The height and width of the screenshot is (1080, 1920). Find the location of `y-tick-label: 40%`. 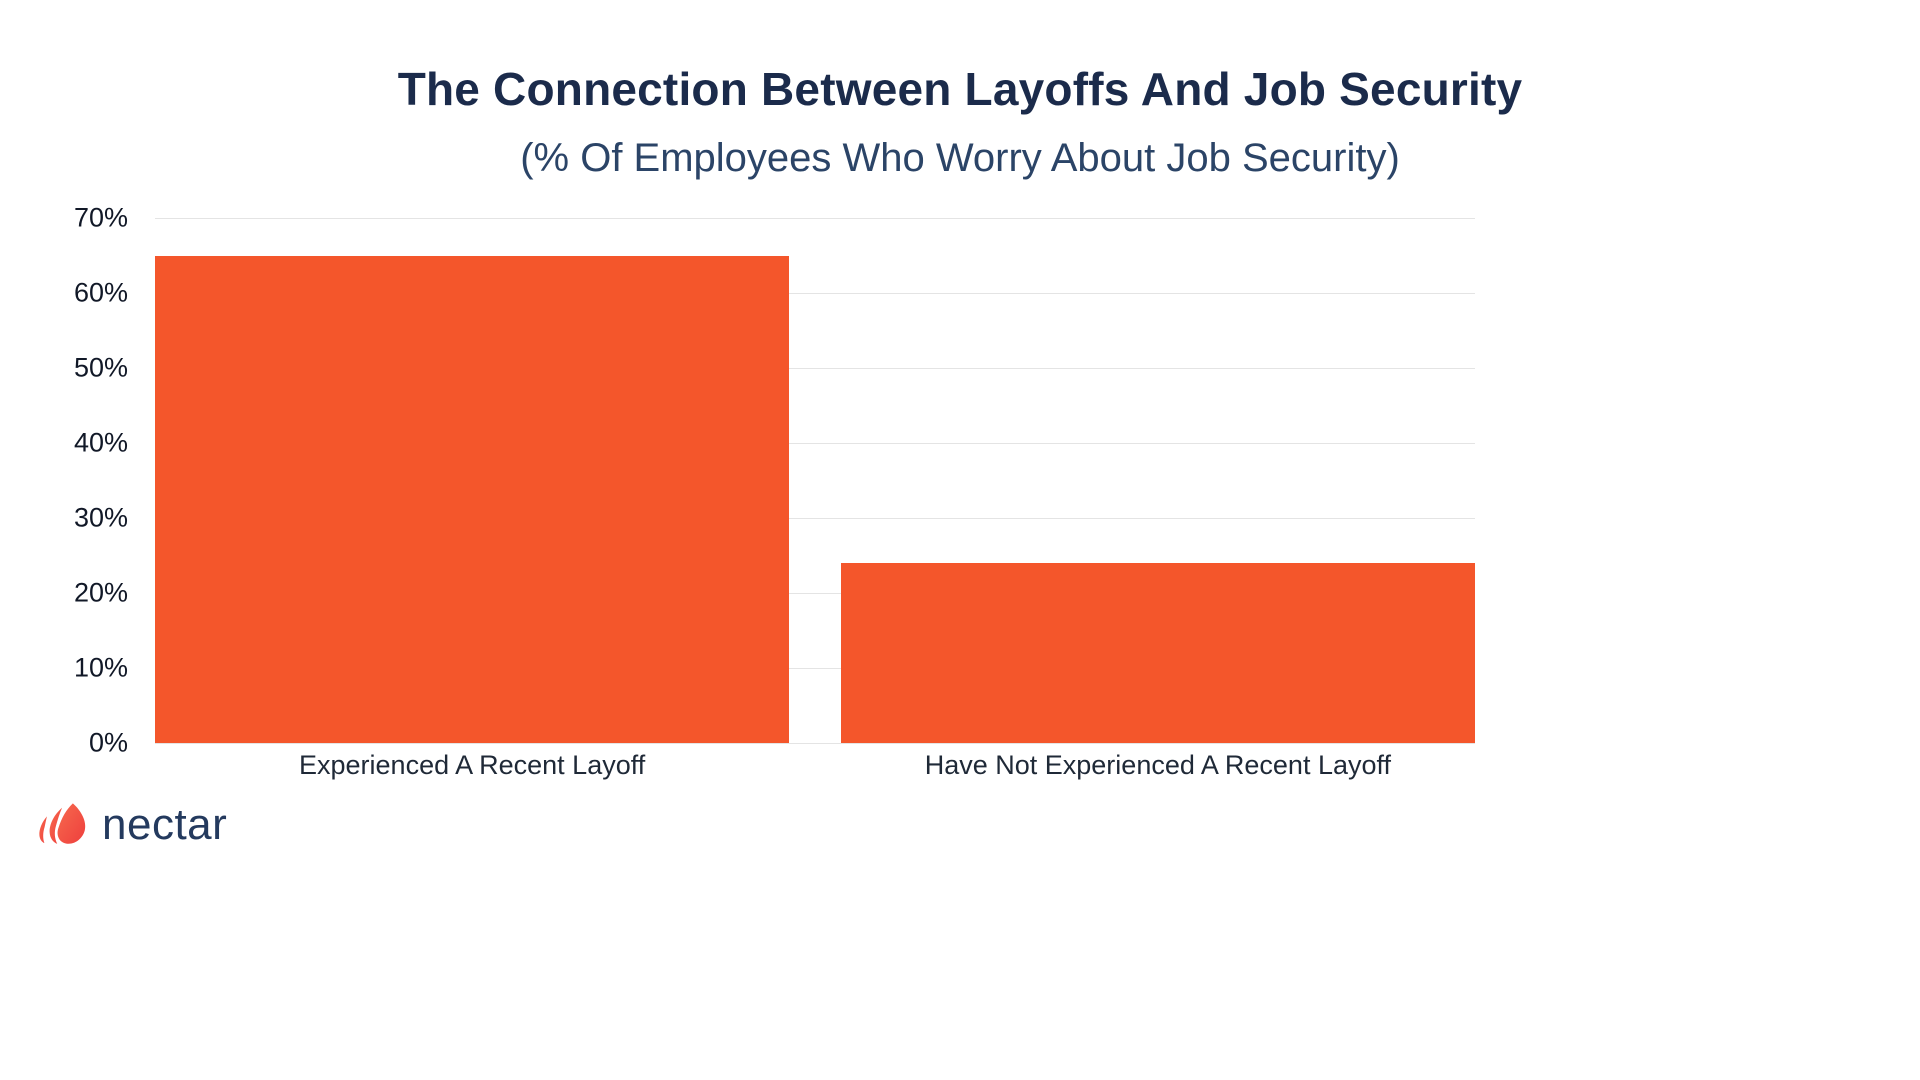

y-tick-label: 40% is located at coordinates (100, 442).